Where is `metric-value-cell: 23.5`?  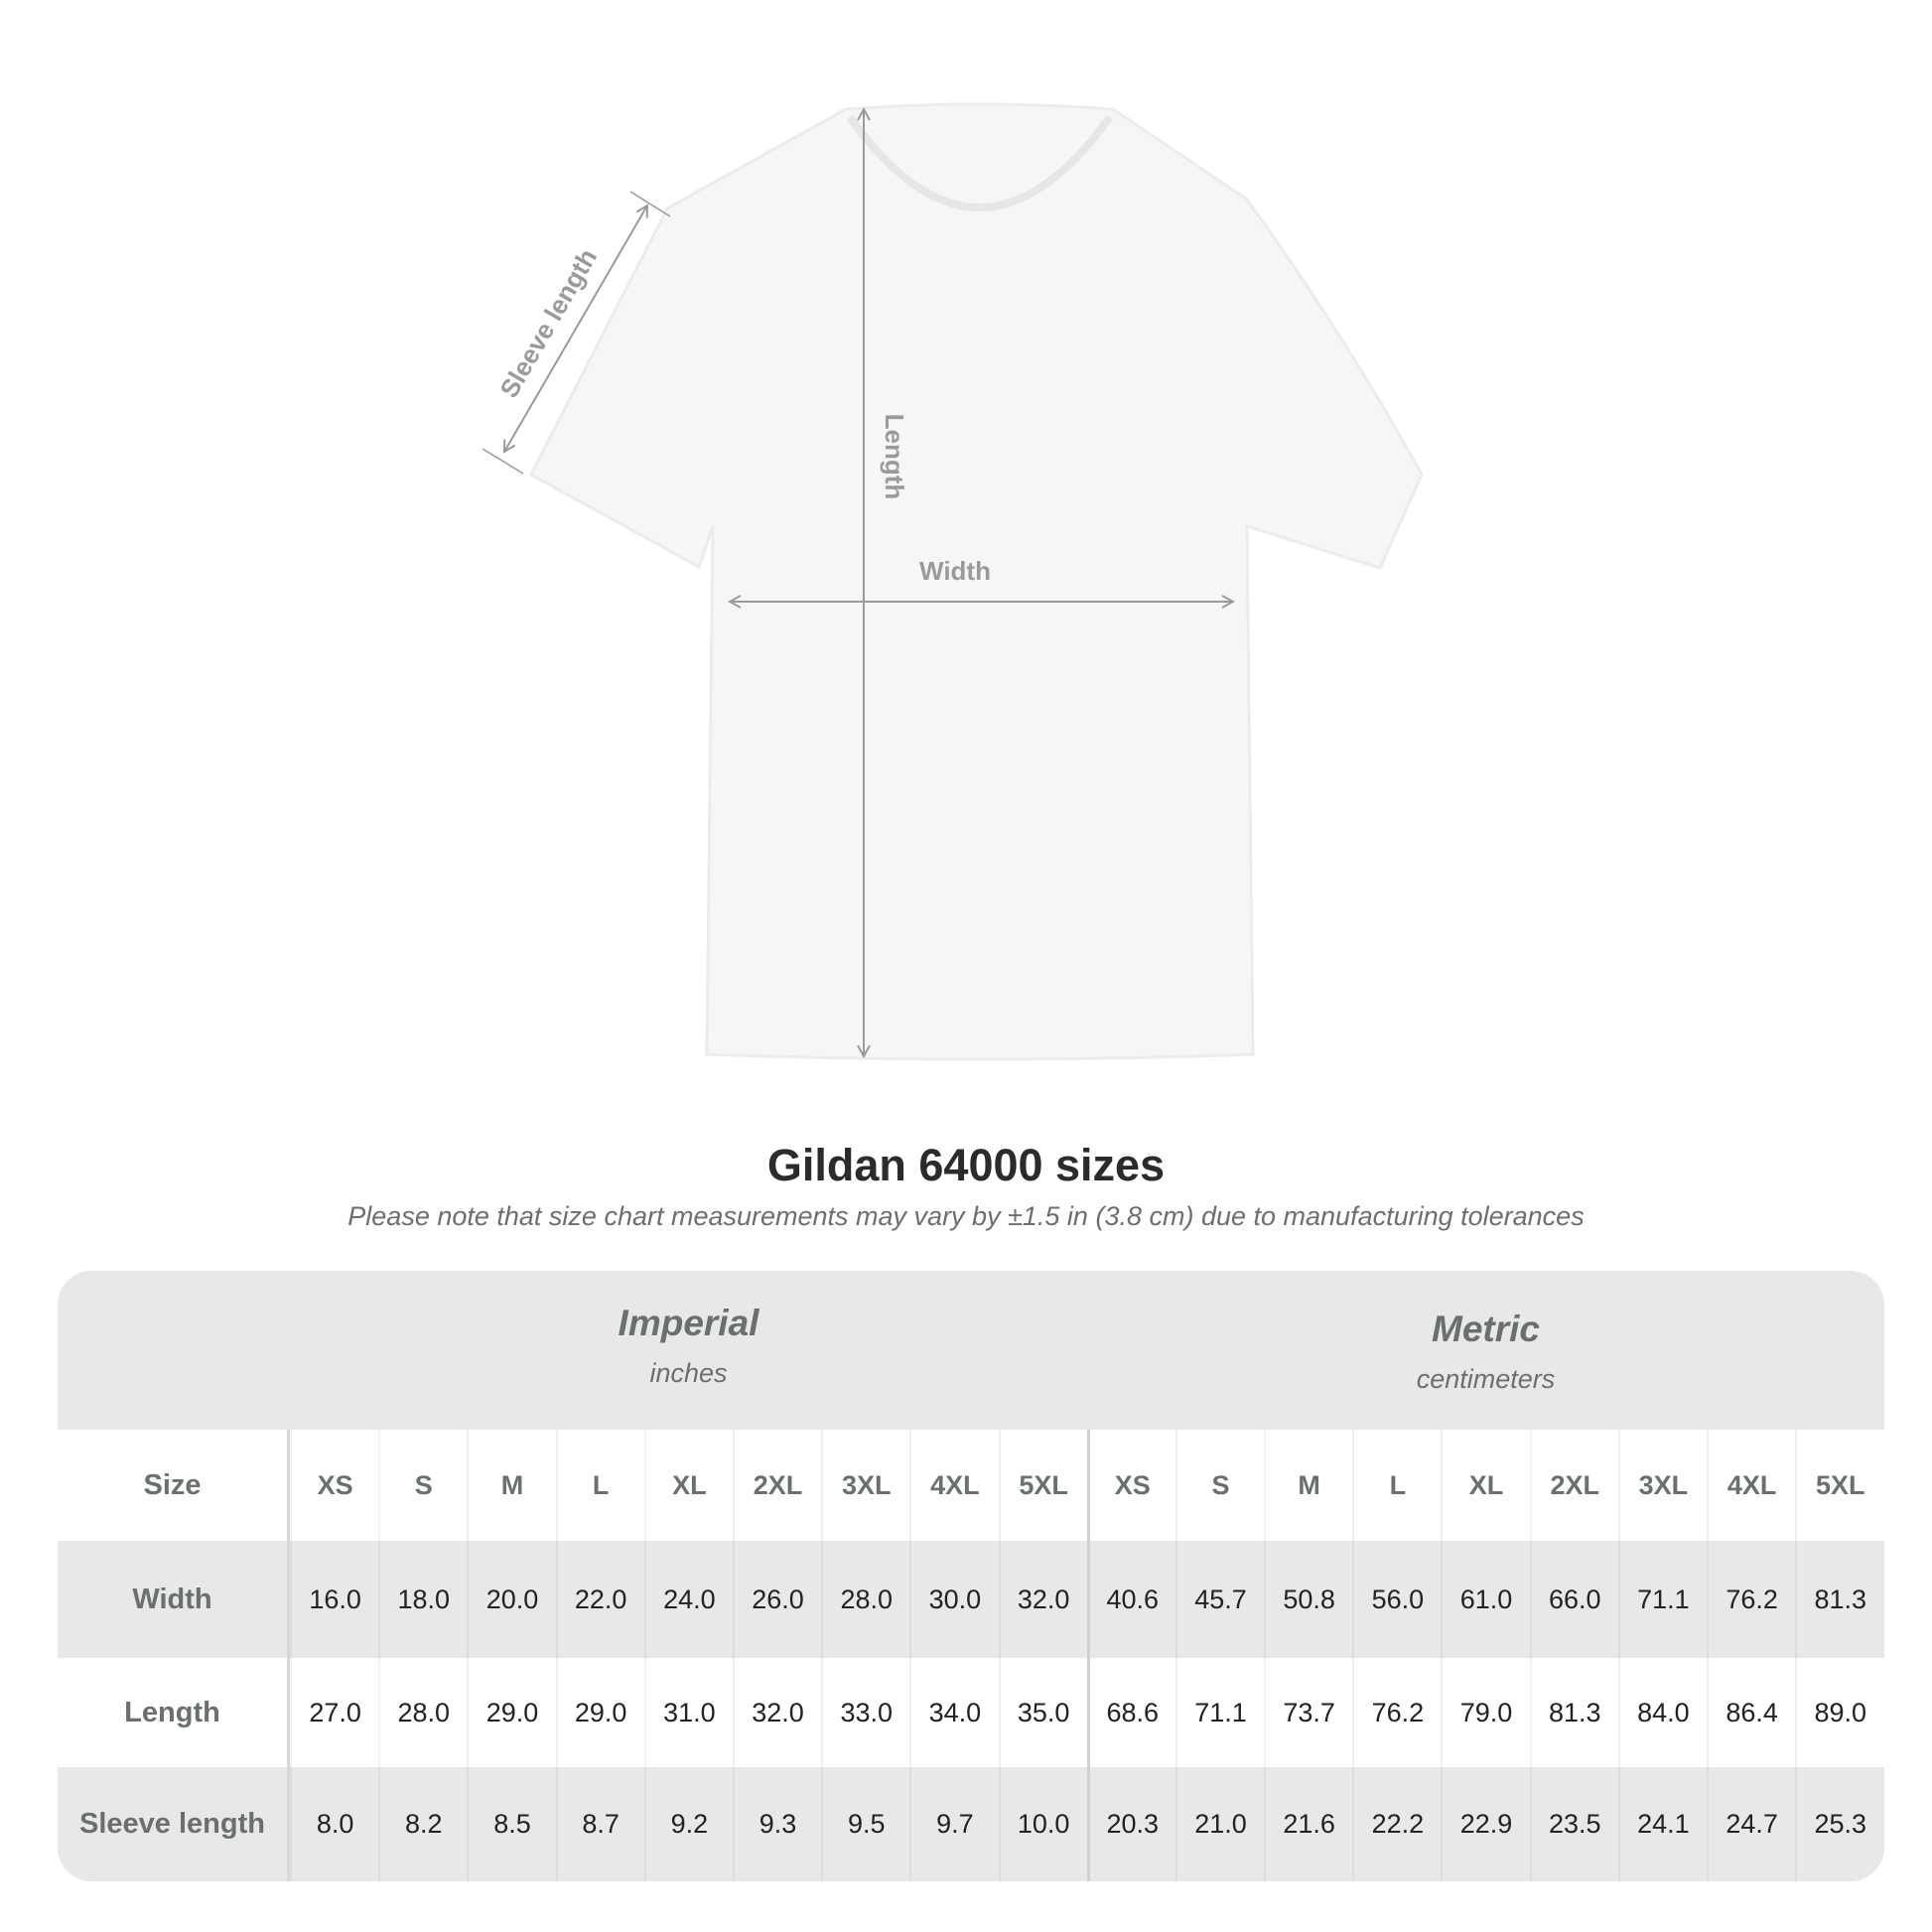
metric-value-cell: 23.5 is located at coordinates (1573, 1824).